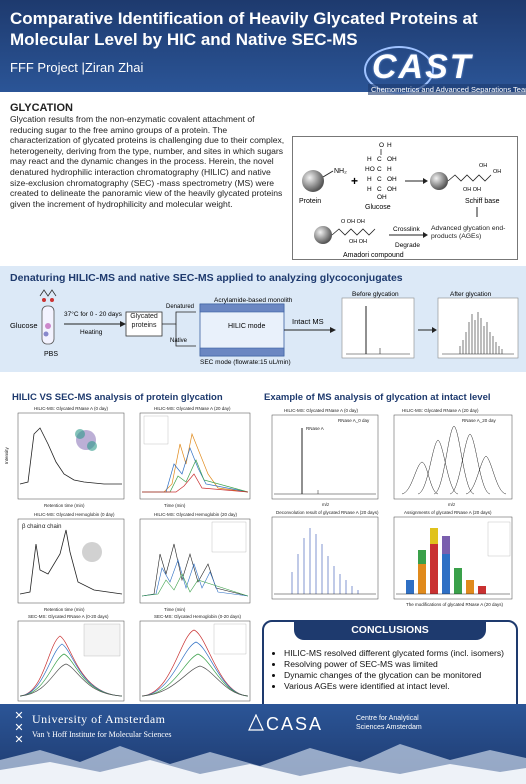  What do you see at coordinates (246, 326) in the screenshot?
I see `hilic-mode-label: HILIC mode` at bounding box center [246, 326].